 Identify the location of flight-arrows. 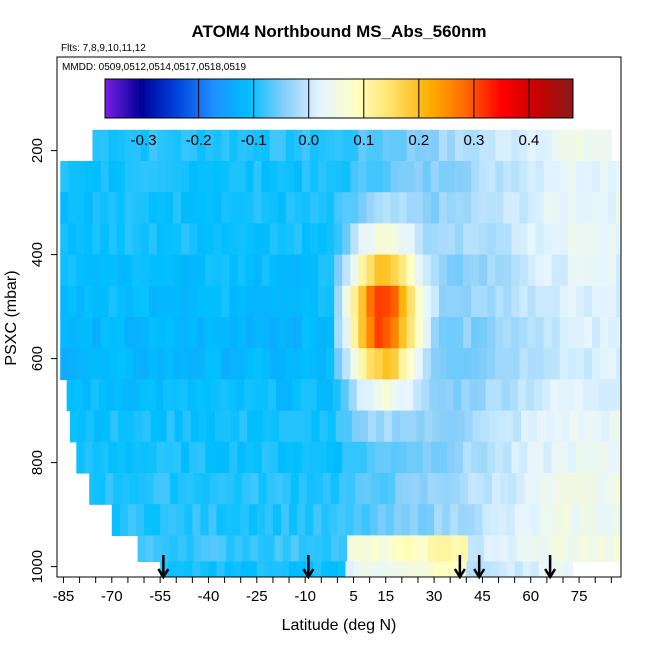
(357, 567).